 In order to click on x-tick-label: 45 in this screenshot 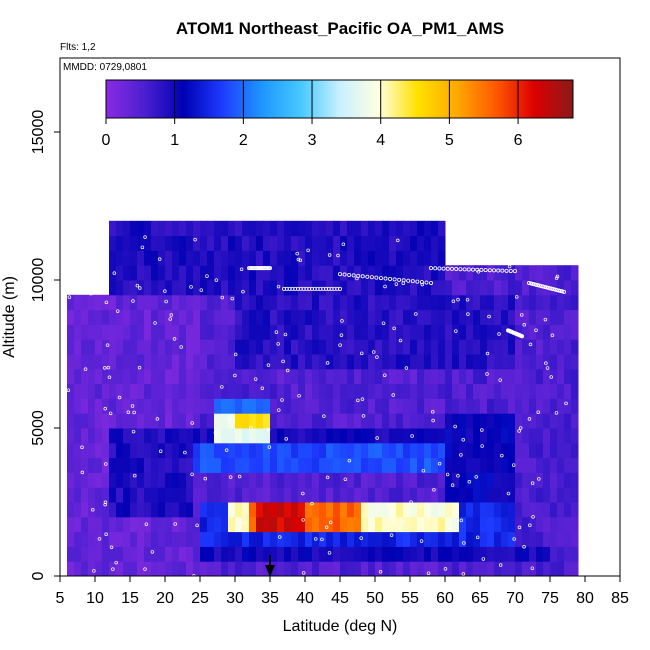, I will do `click(340, 598)`.